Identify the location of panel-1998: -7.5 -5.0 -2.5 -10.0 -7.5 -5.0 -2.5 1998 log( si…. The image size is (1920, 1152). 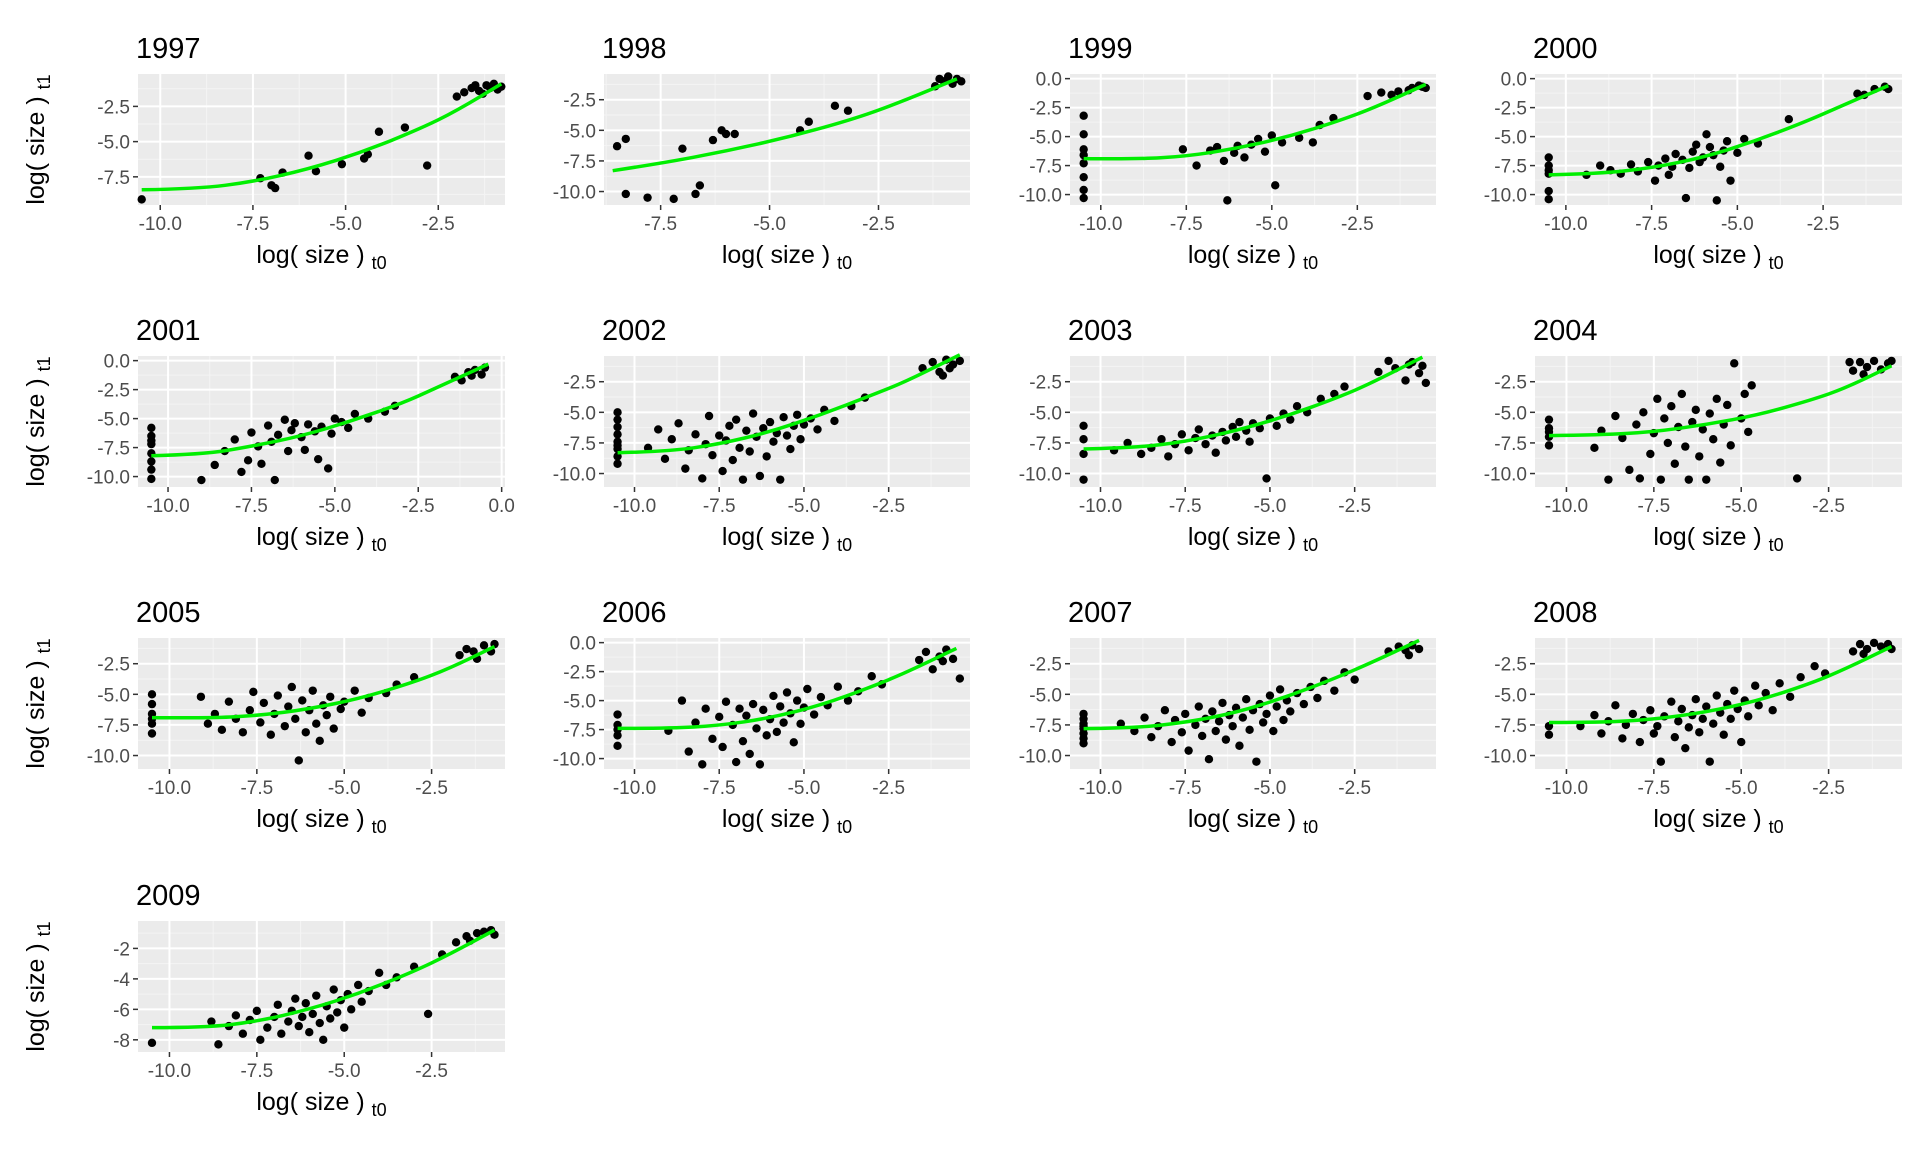
(761, 153).